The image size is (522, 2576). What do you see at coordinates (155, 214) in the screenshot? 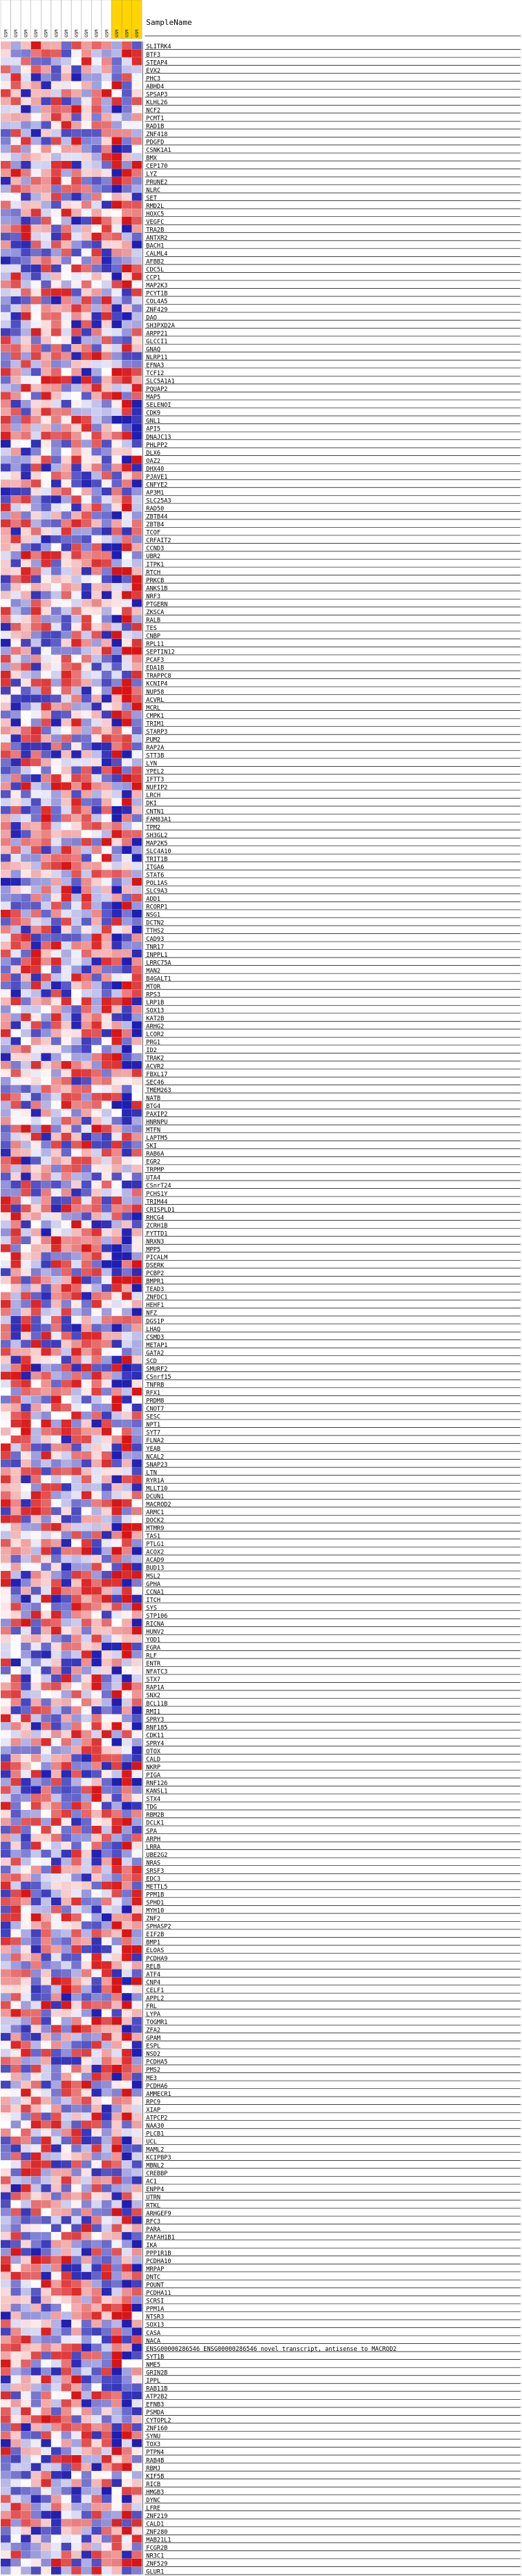
I see `gene-label: HOXC5` at bounding box center [155, 214].